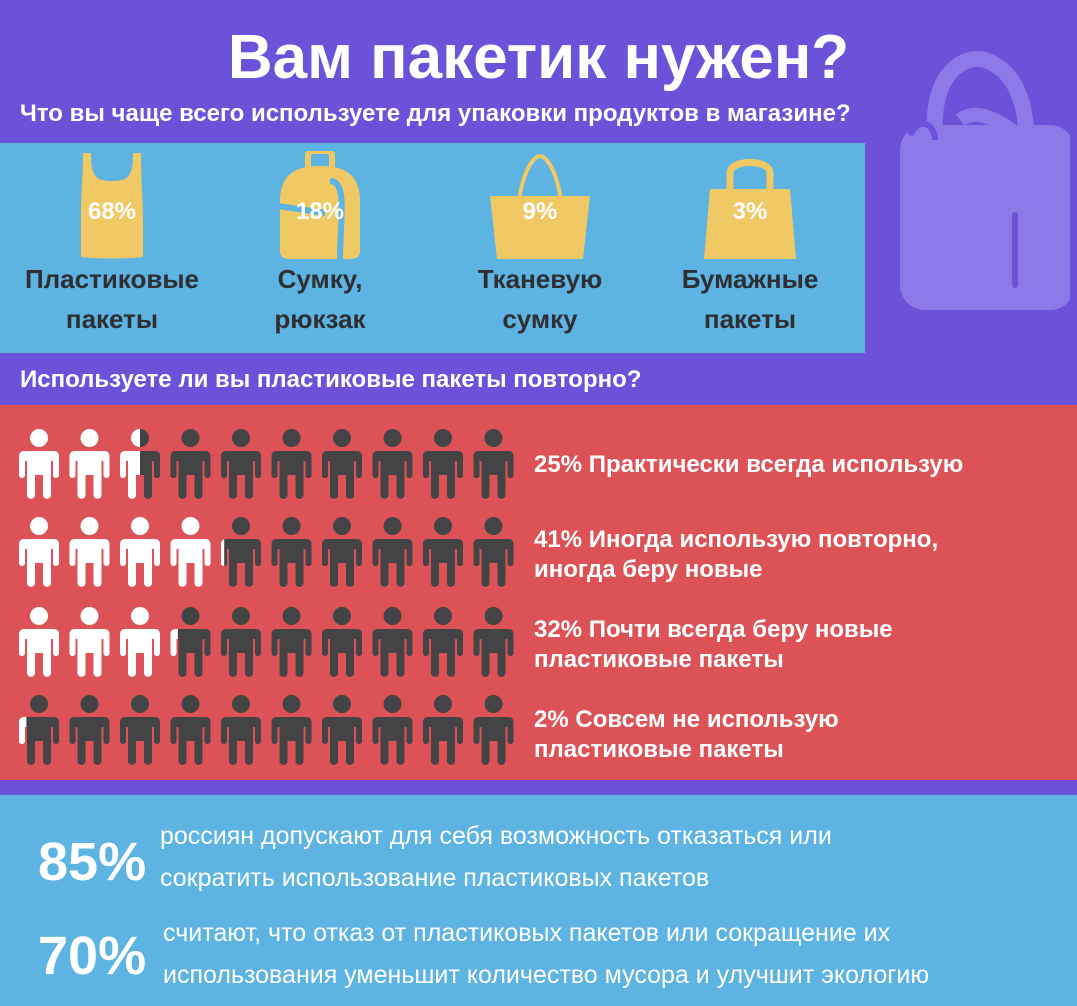  Describe the element at coordinates (538, 57) in the screenshot. I see `page-title: Вам пакетик нужен?` at that location.